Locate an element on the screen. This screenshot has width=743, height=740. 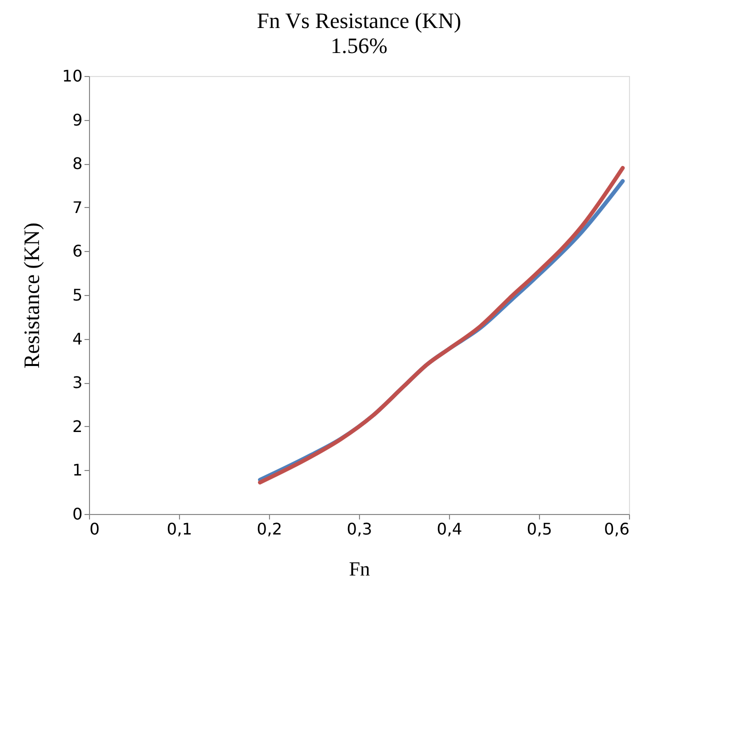
x-tick-label: 0 is located at coordinates (95, 529).